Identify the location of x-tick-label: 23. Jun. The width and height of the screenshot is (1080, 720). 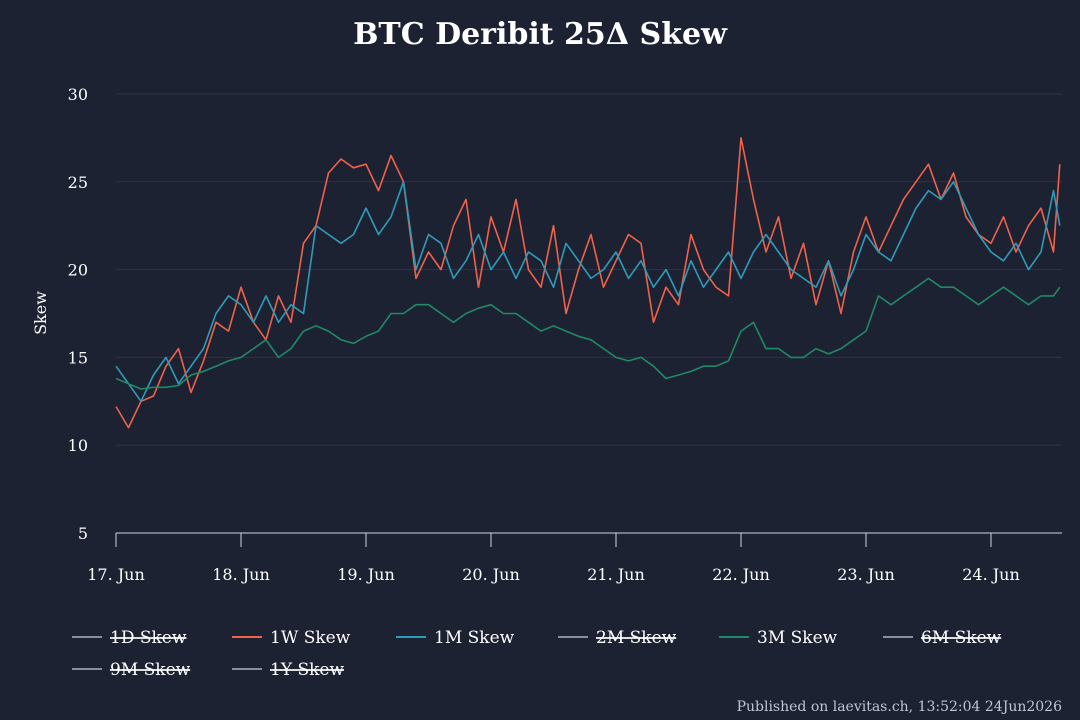
(866, 574).